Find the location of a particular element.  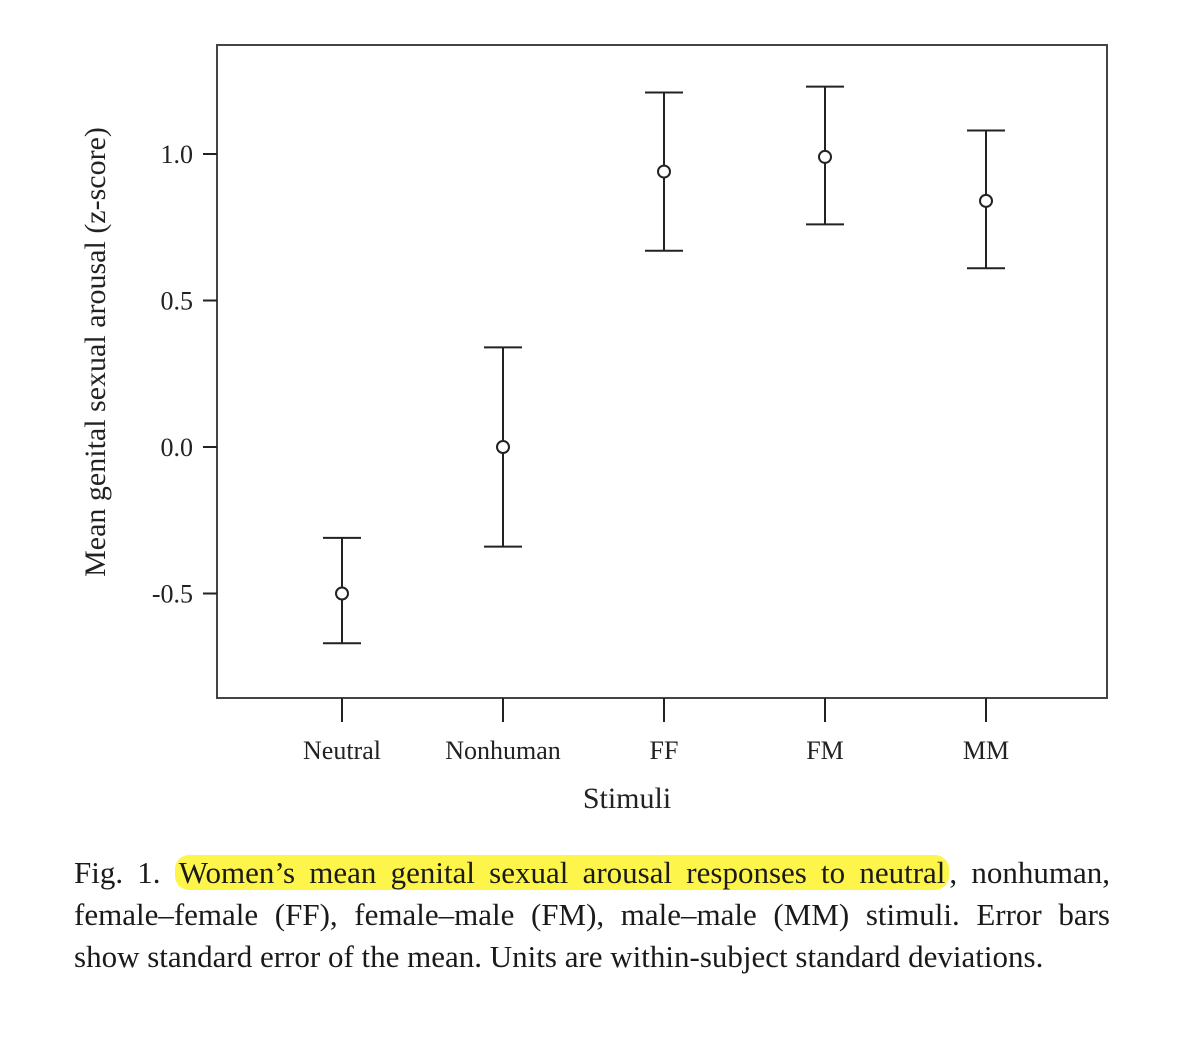

data-point-mm is located at coordinates (986, 199).